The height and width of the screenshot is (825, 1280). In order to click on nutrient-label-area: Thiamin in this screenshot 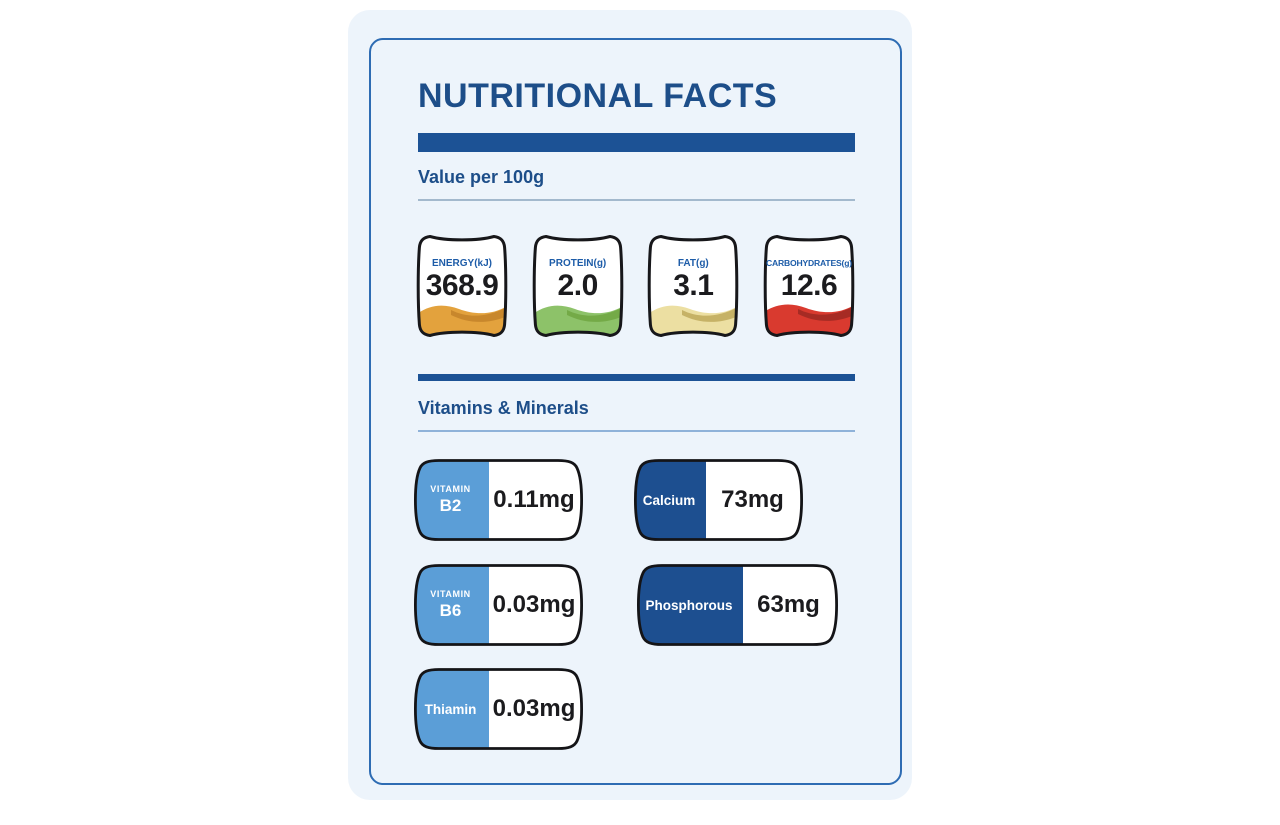, I will do `click(450, 709)`.